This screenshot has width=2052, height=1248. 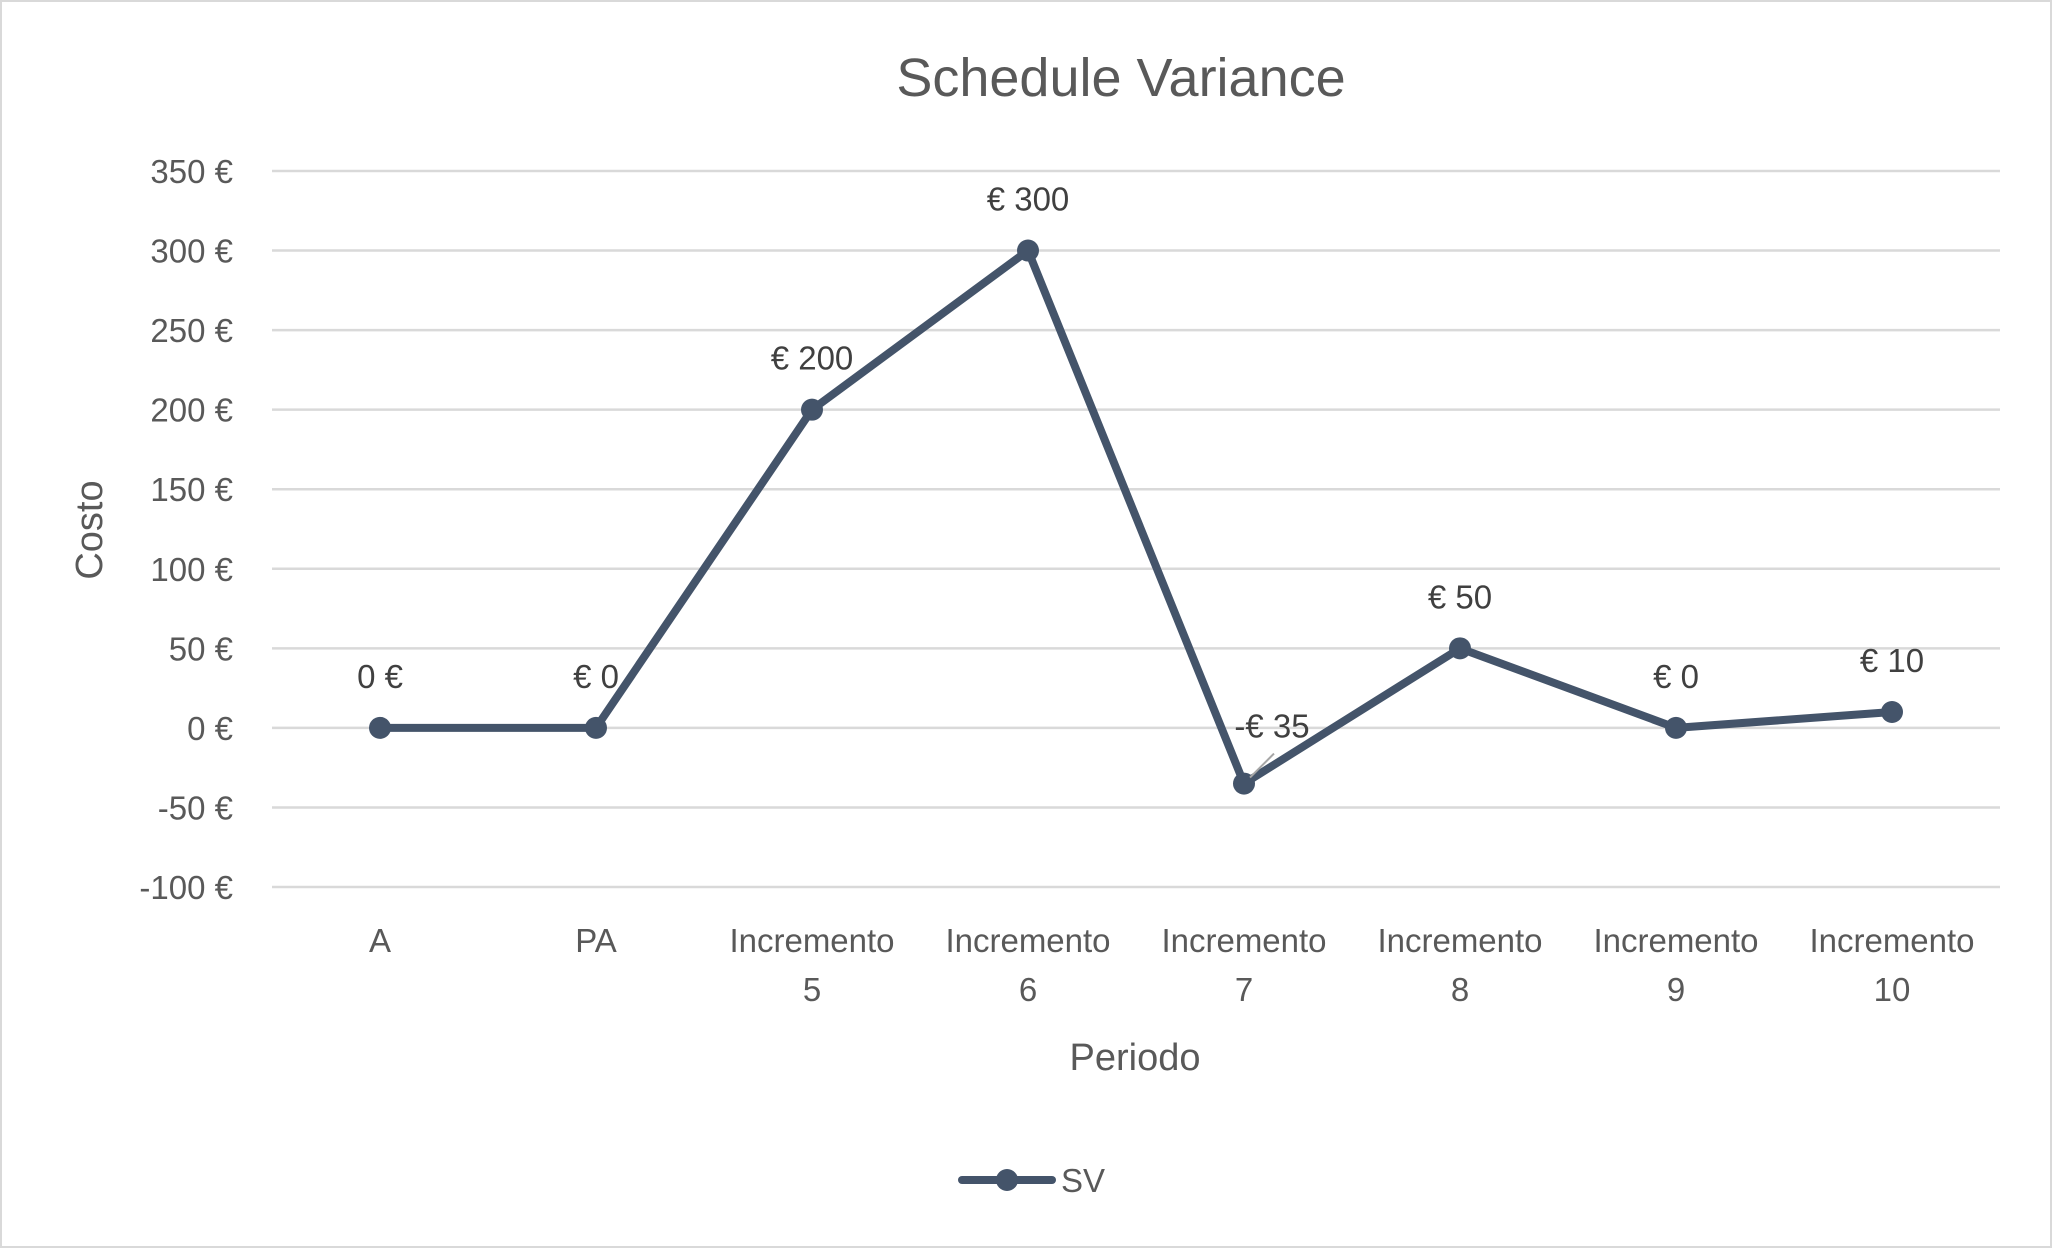 What do you see at coordinates (1459, 965) in the screenshot?
I see `x-tick-label: Incremento 8` at bounding box center [1459, 965].